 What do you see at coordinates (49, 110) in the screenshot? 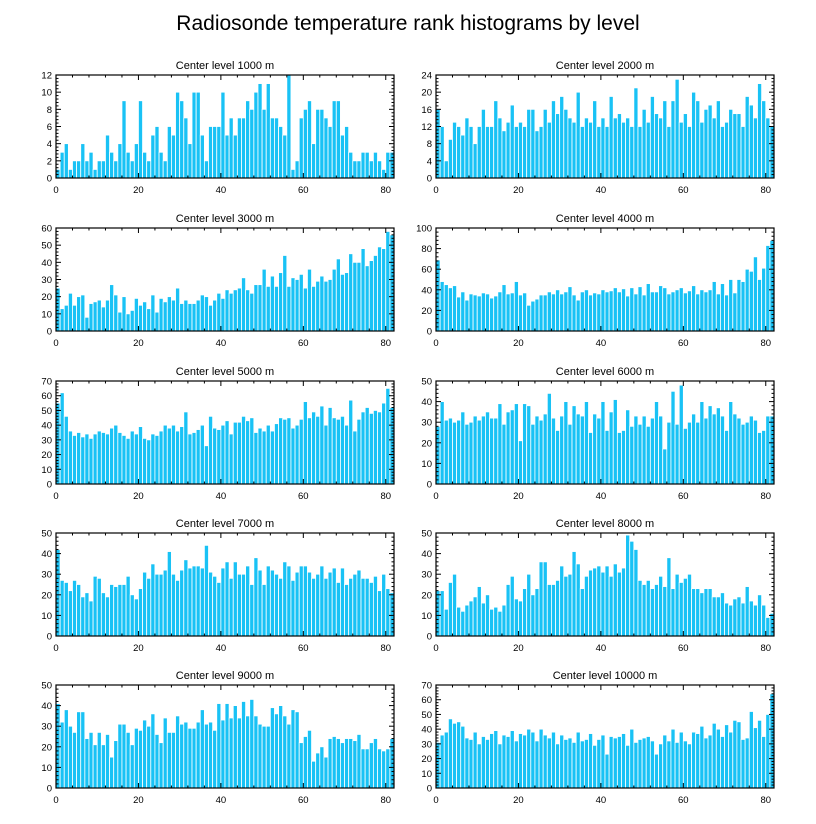
I see `y-tick-label: 8` at bounding box center [49, 110].